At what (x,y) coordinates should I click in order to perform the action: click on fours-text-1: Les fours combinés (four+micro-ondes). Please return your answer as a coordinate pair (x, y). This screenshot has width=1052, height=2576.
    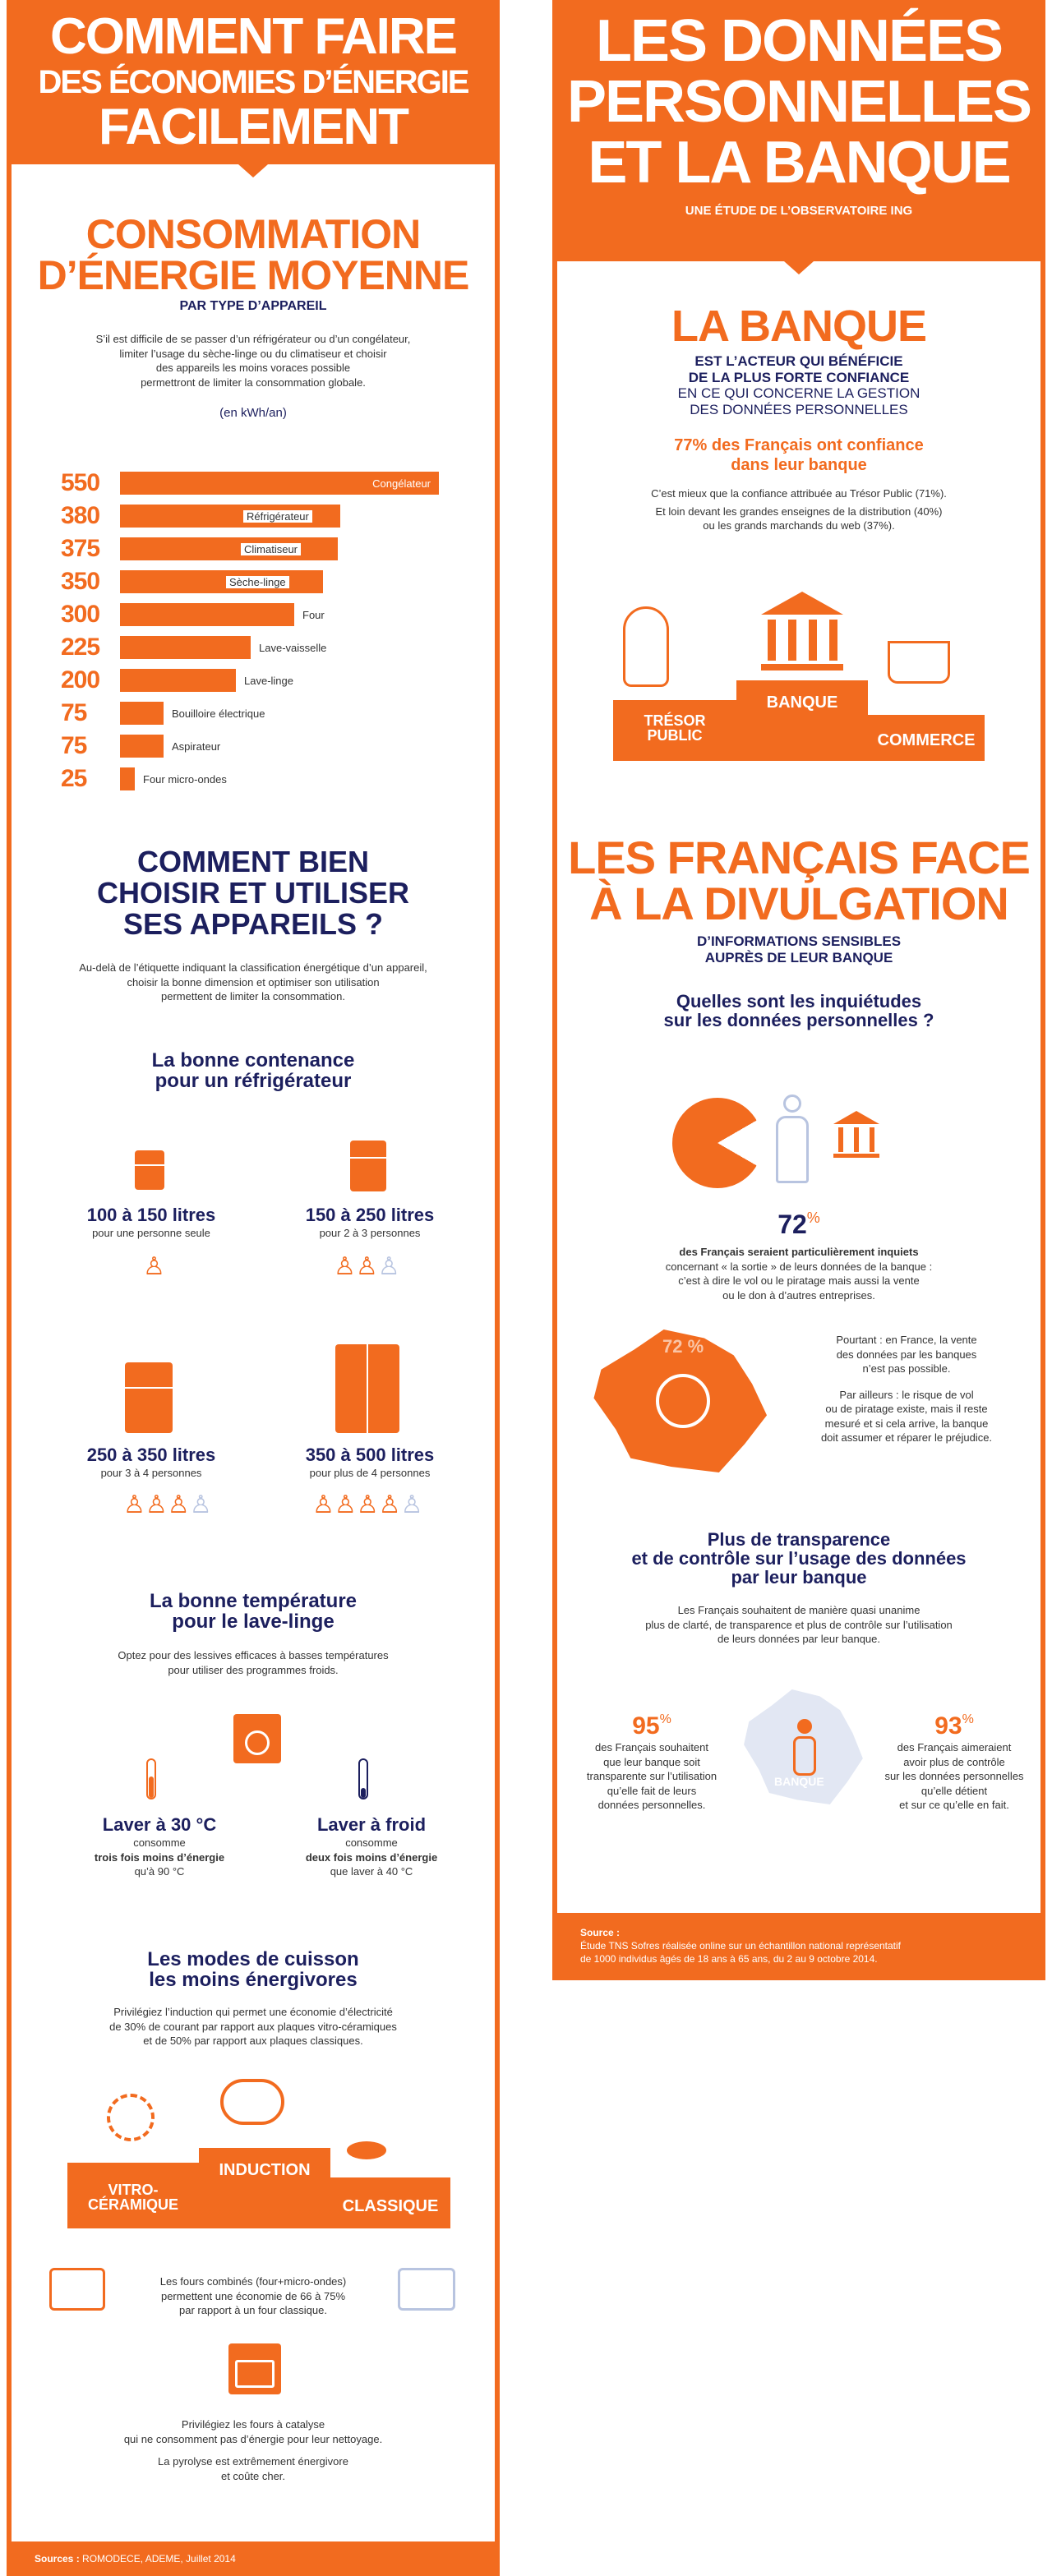
    Looking at the image, I should click on (253, 2281).